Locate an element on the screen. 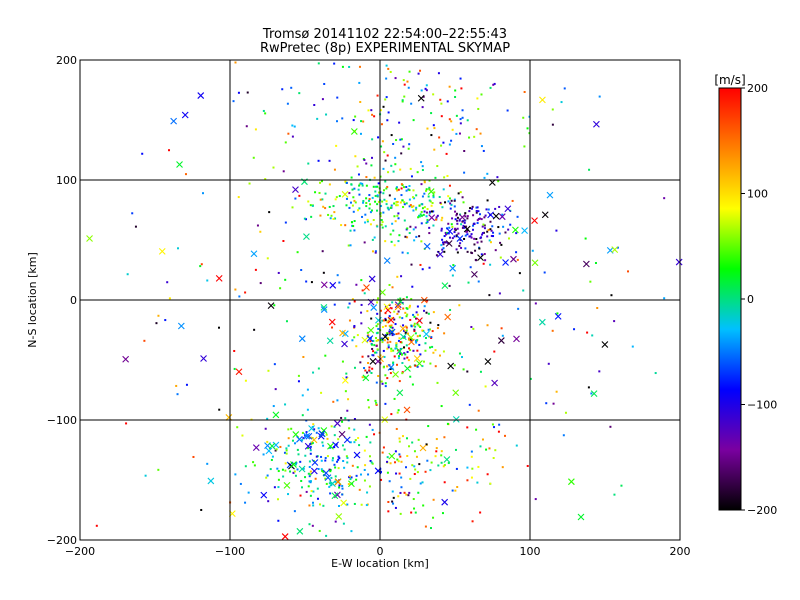 This screenshot has height=600, width=800. x-tick-label: −200 is located at coordinates (80, 551).